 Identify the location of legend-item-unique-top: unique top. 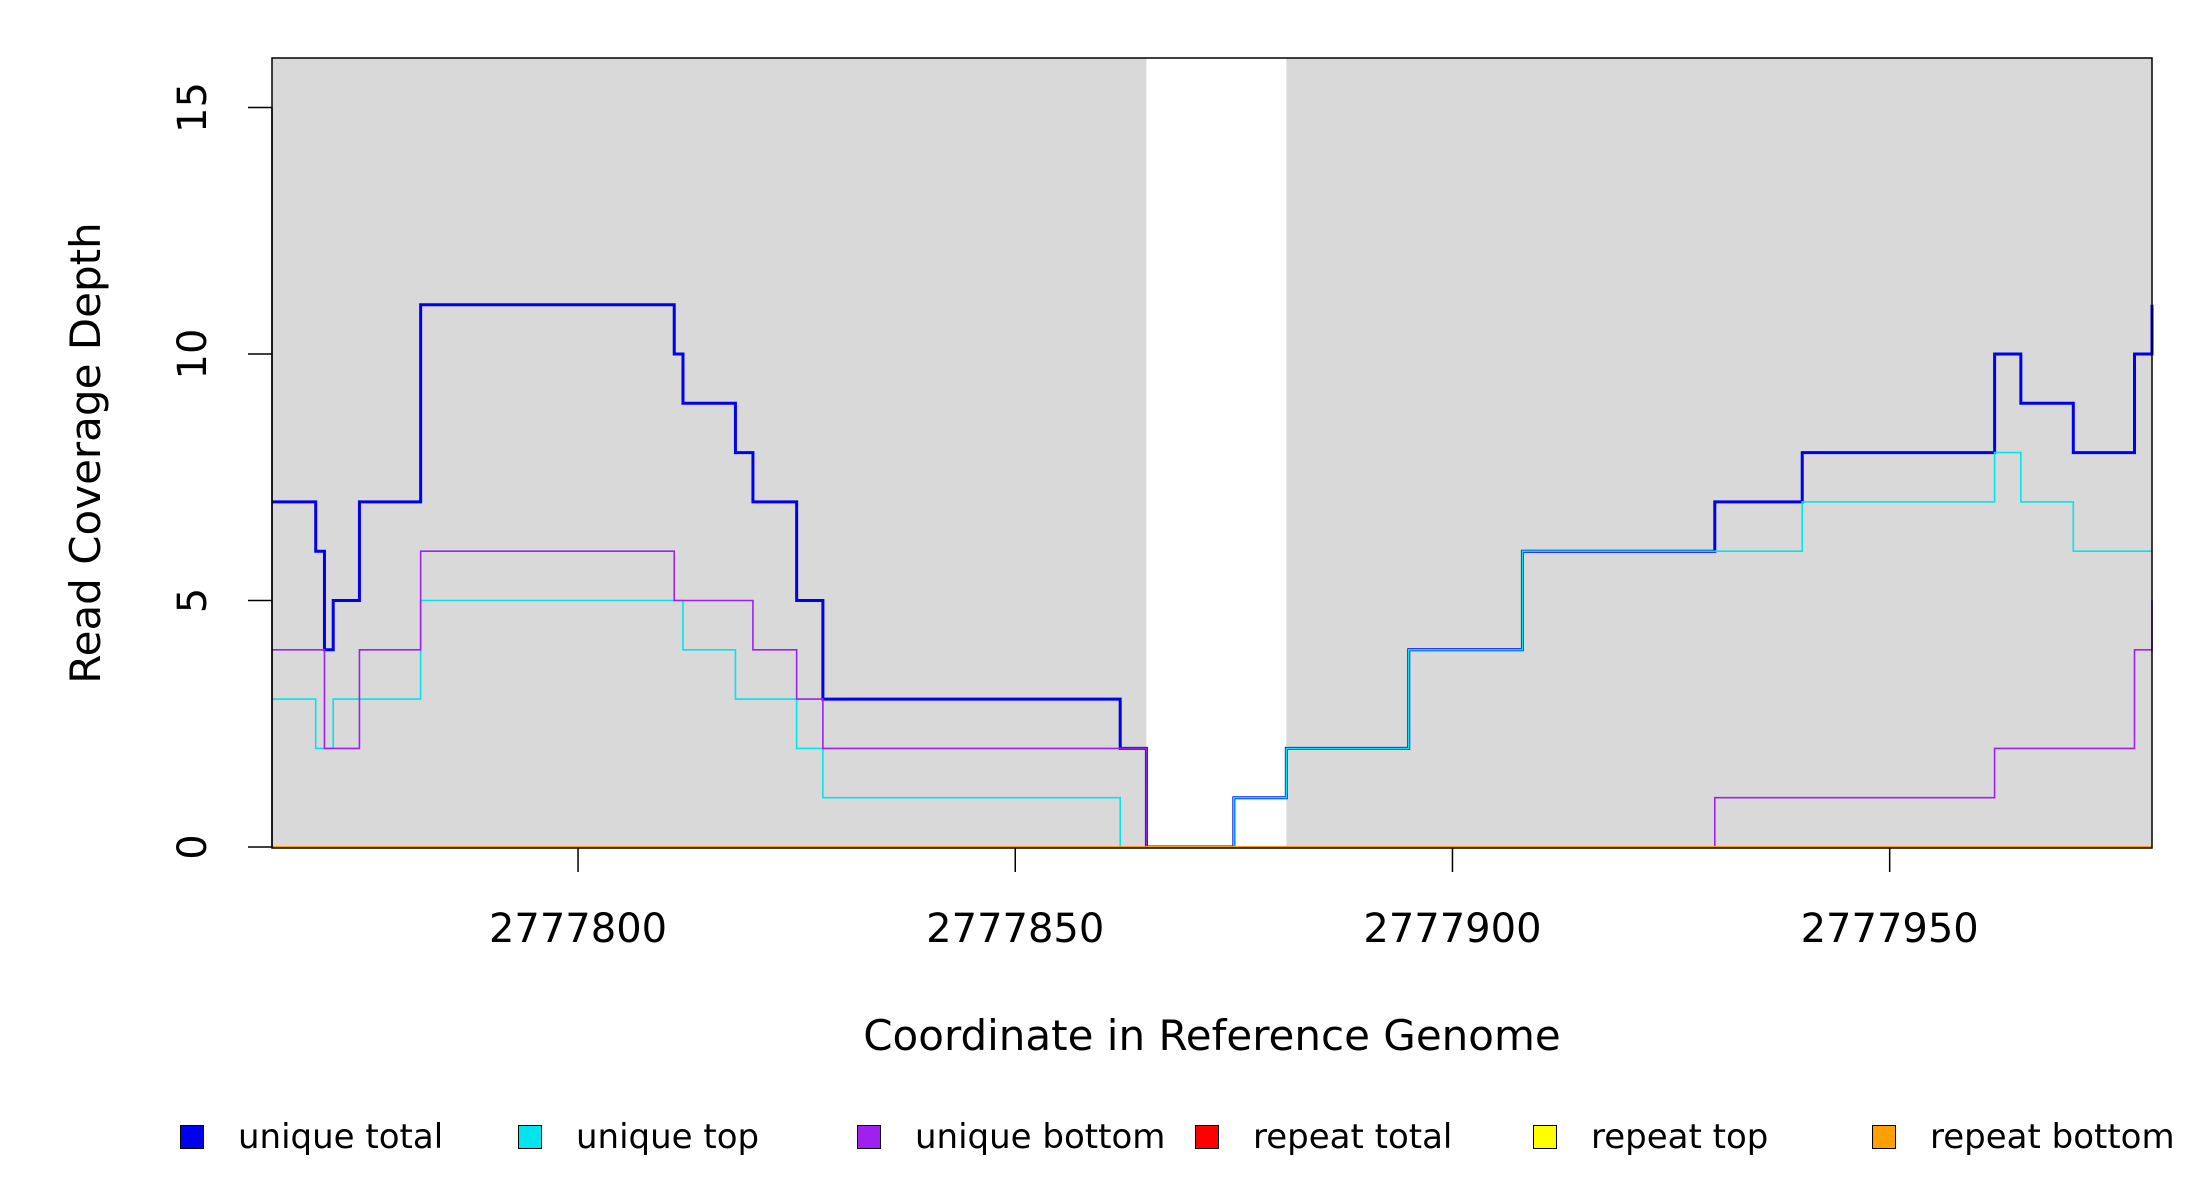
(638, 1137).